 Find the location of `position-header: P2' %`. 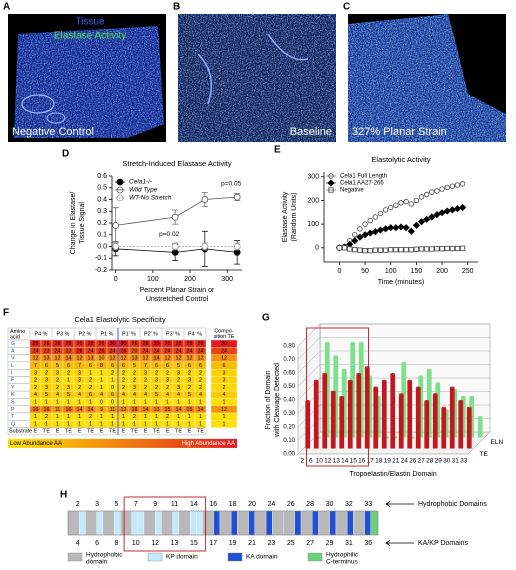

position-header: P2' % is located at coordinates (151, 334).